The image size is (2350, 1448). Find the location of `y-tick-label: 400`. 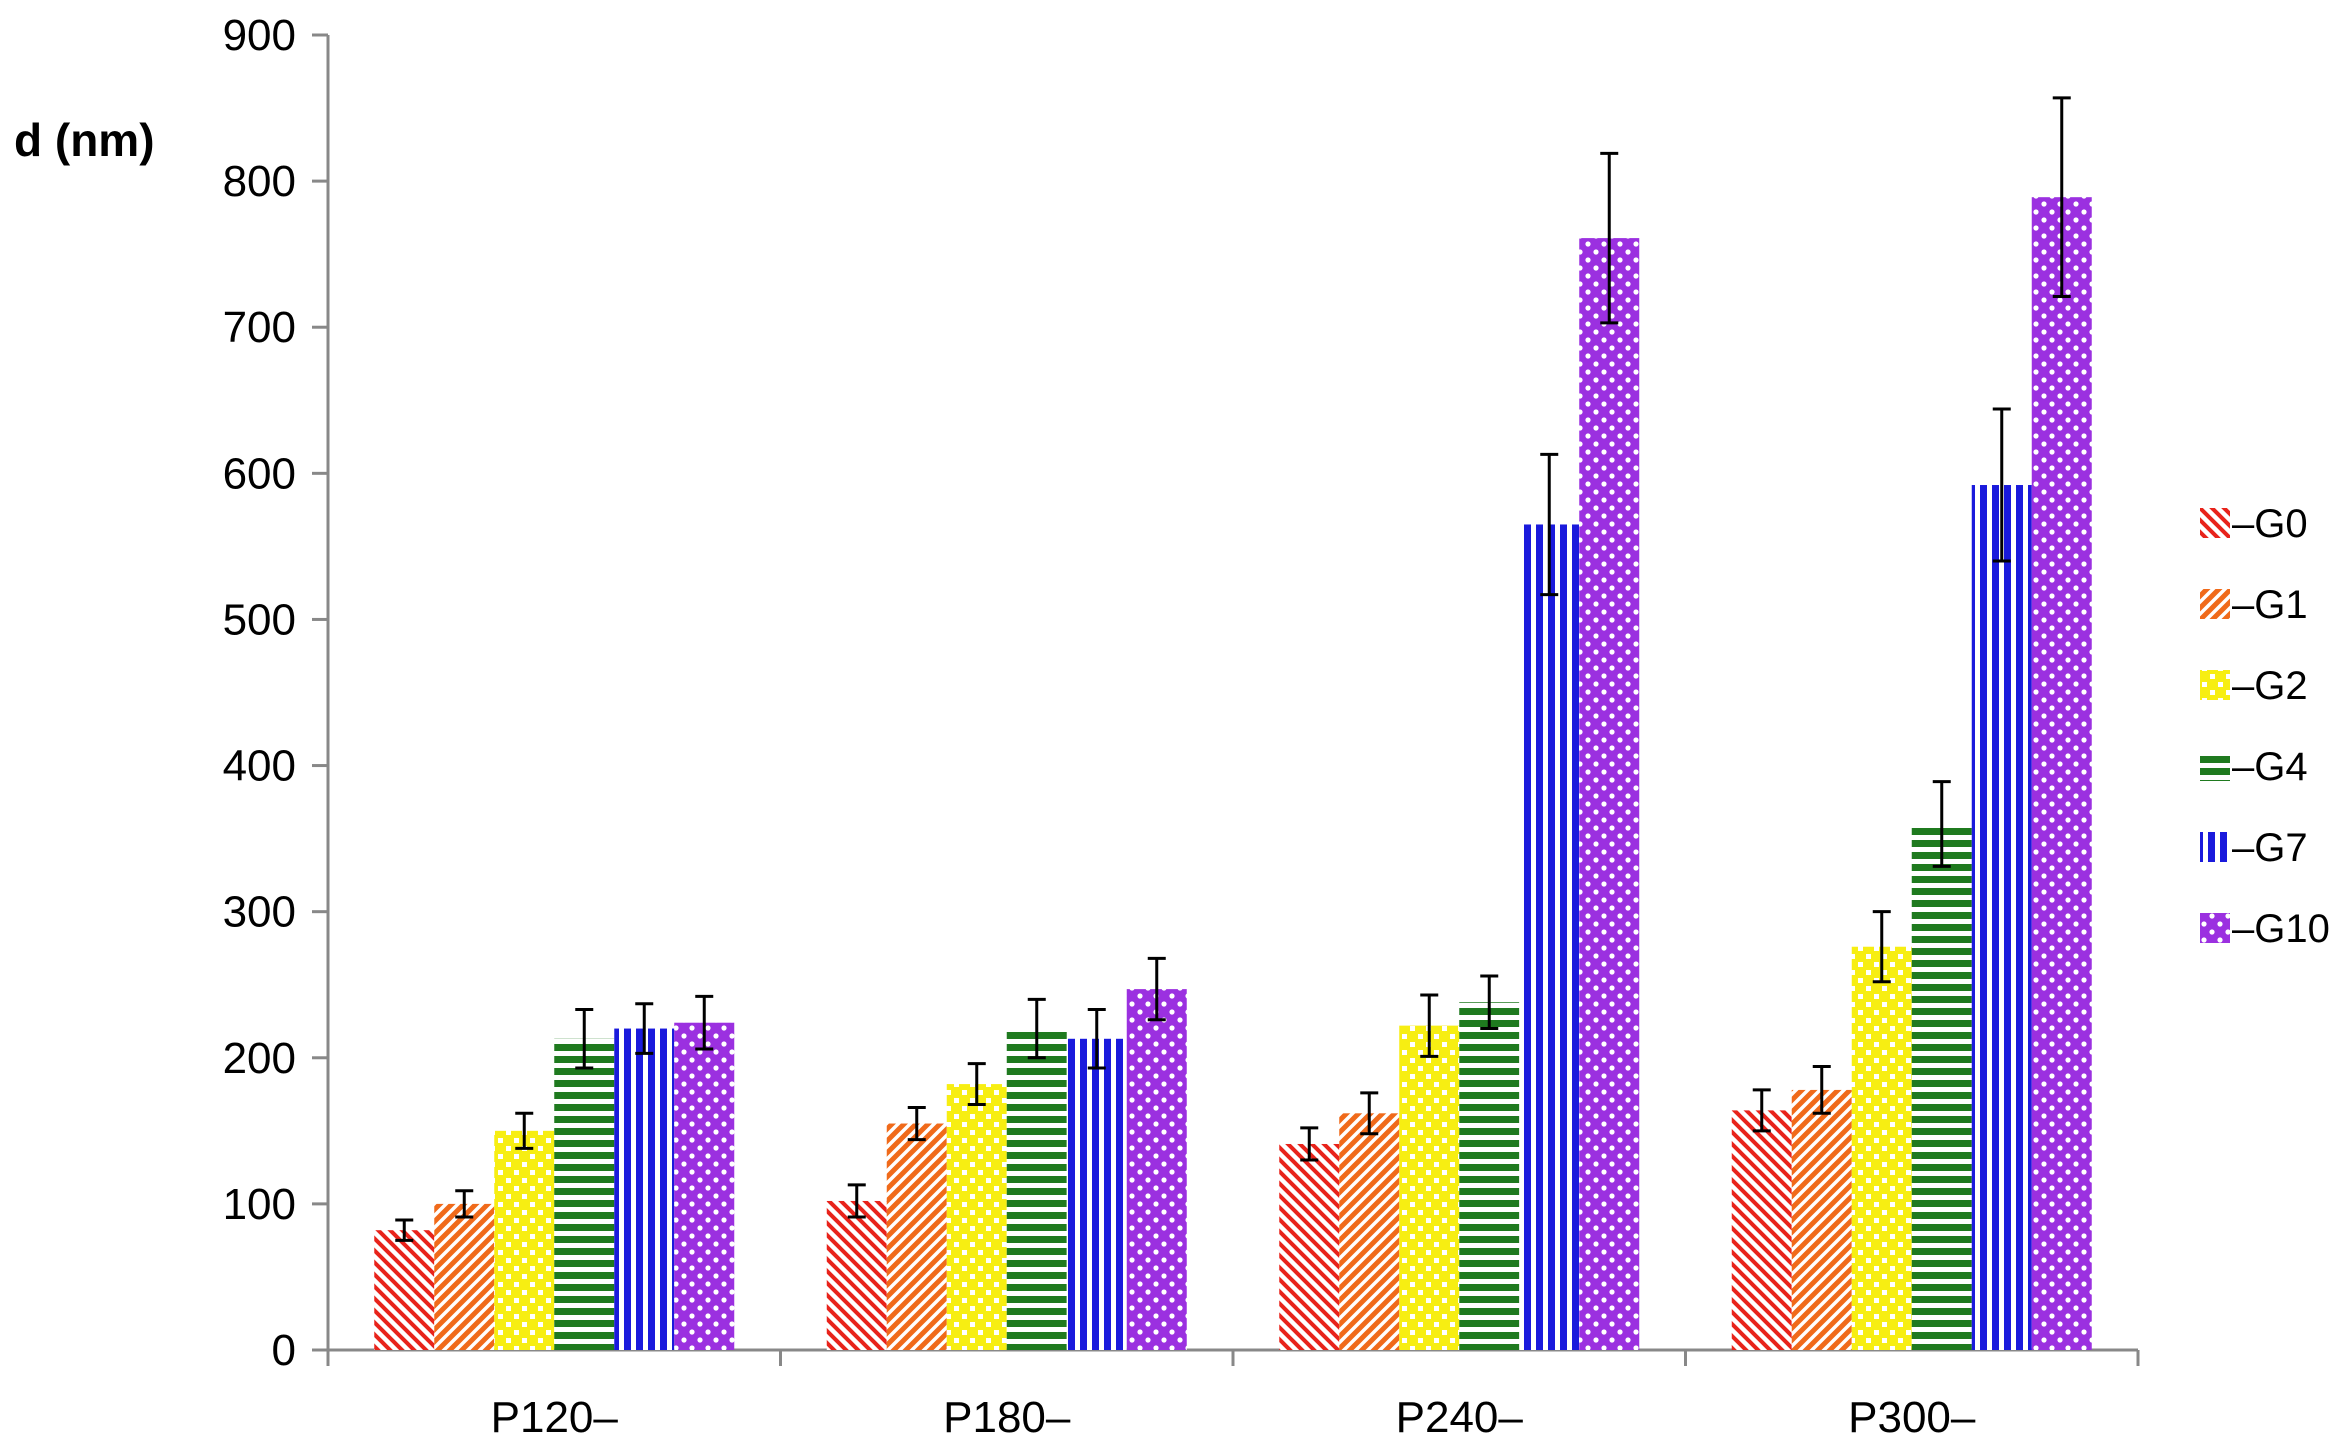

y-tick-label: 400 is located at coordinates (259, 766).